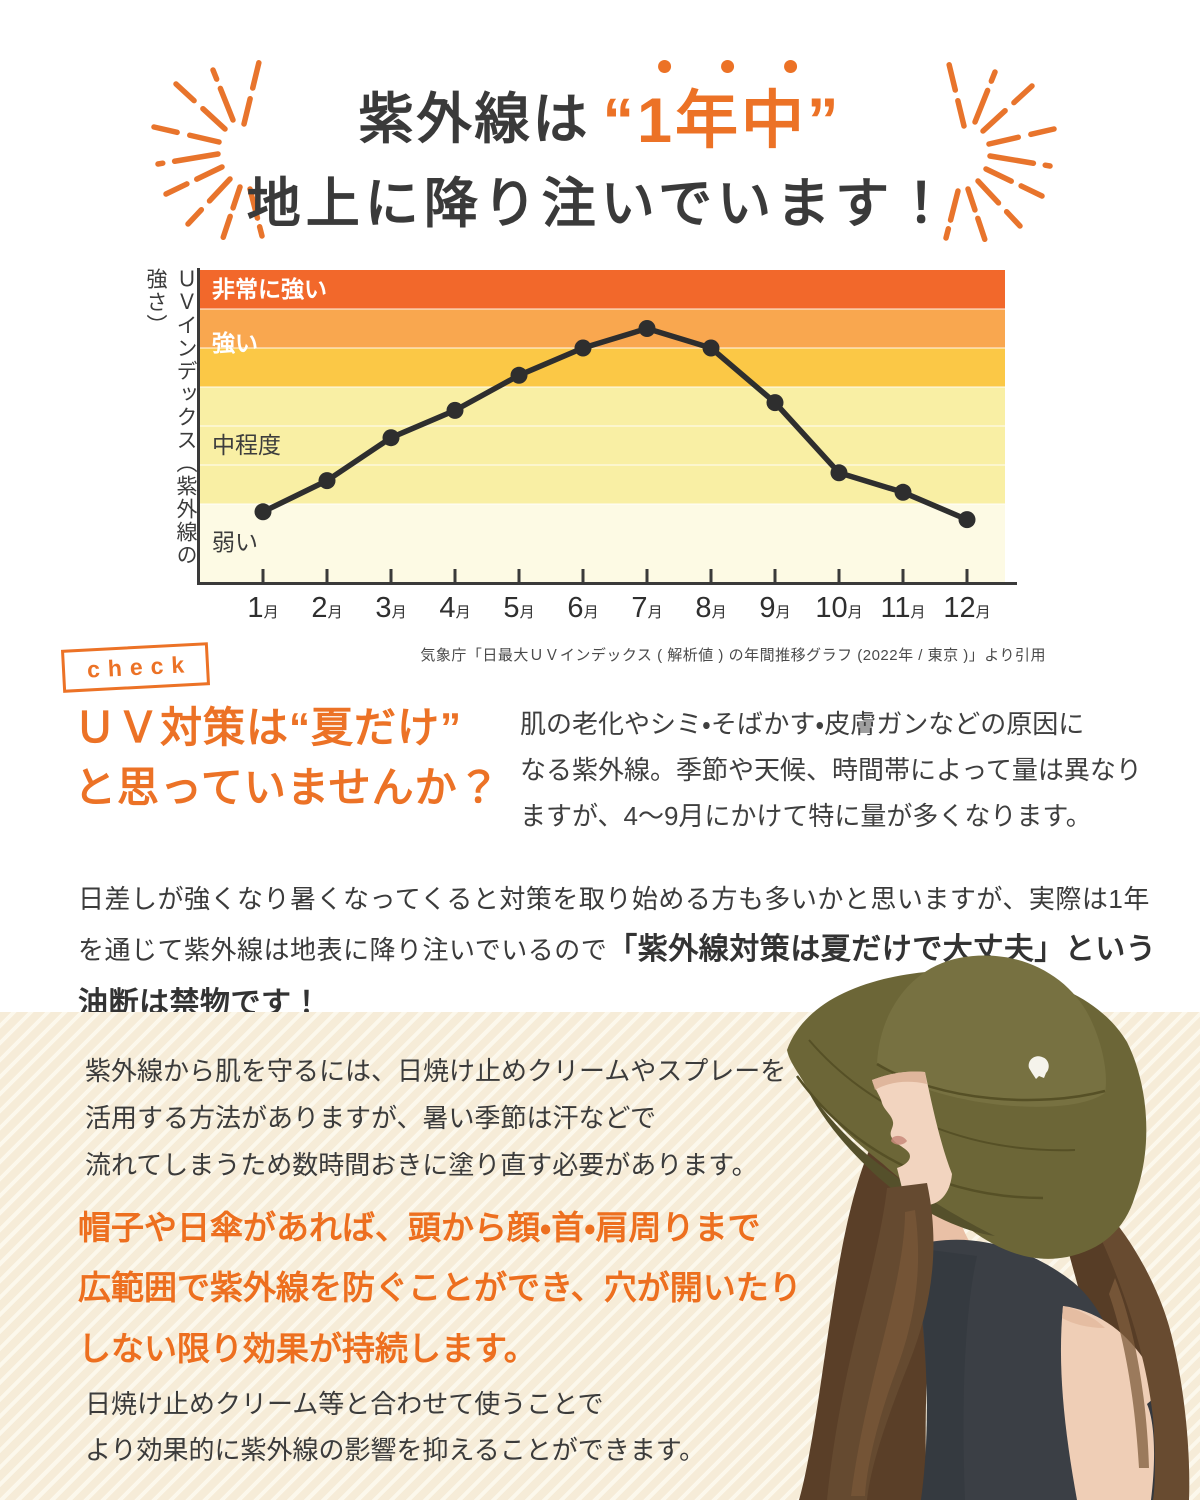  I want to click on title-line1-prefix: 紫外線は, so click(474, 119).